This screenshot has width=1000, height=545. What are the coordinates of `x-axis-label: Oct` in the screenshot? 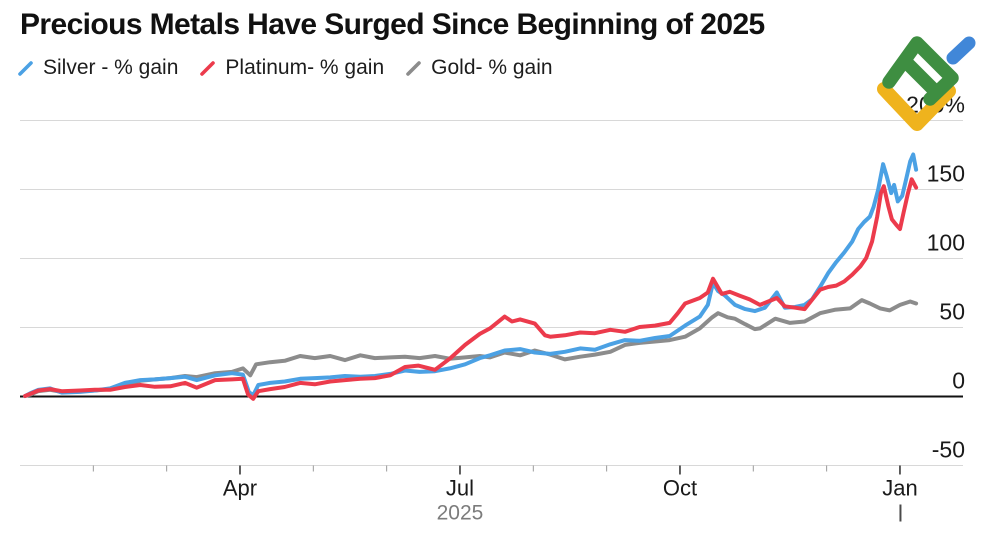 It's located at (680, 488).